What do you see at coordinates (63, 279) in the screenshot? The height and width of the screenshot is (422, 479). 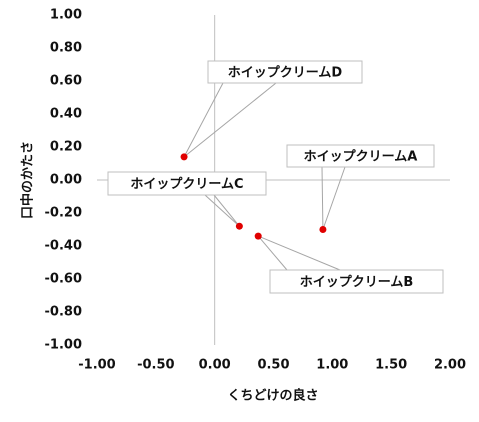 I see `y-tick-label: -0.60` at bounding box center [63, 279].